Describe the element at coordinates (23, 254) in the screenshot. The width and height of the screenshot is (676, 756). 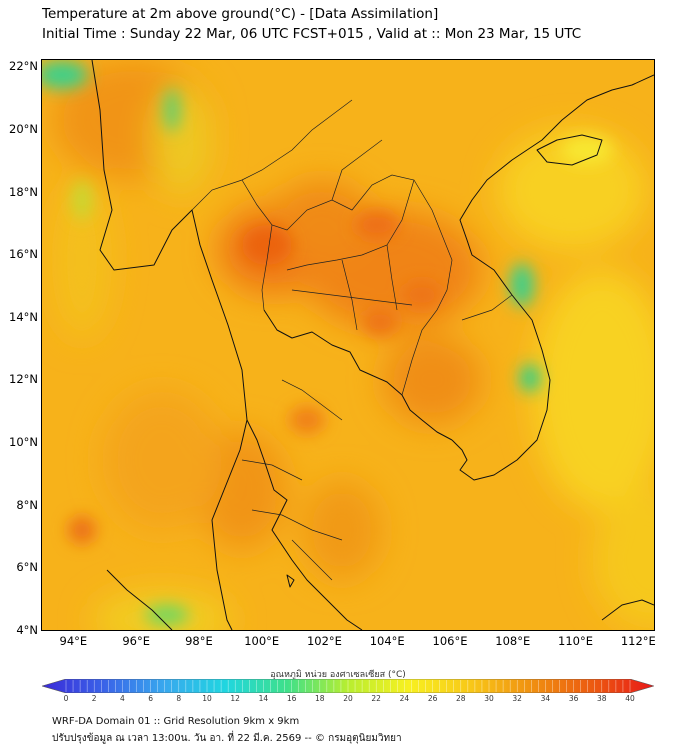
I see `lat-tick-label: 16°N` at that location.